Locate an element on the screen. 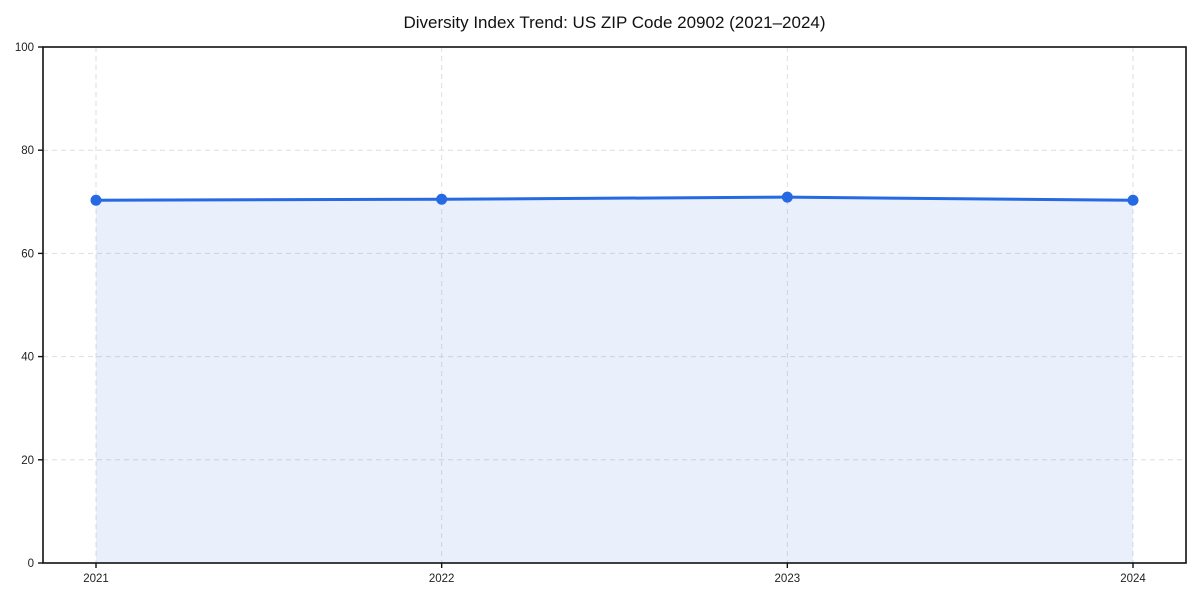 This screenshot has width=1200, height=600. data-point-2021 is located at coordinates (96, 200).